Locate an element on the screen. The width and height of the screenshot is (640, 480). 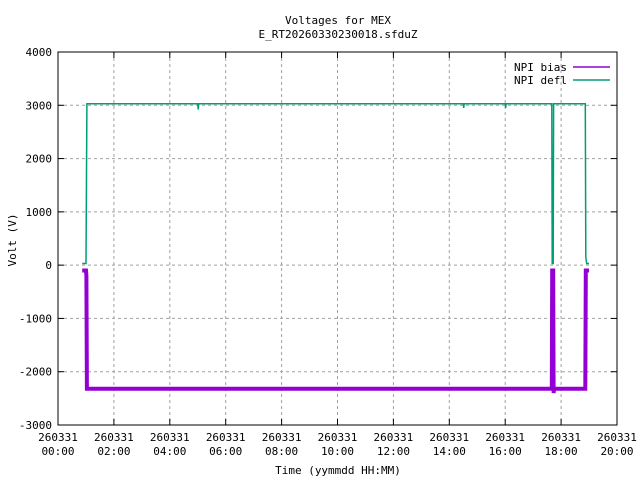
y-tick-label: 1000 is located at coordinates (39, 212).